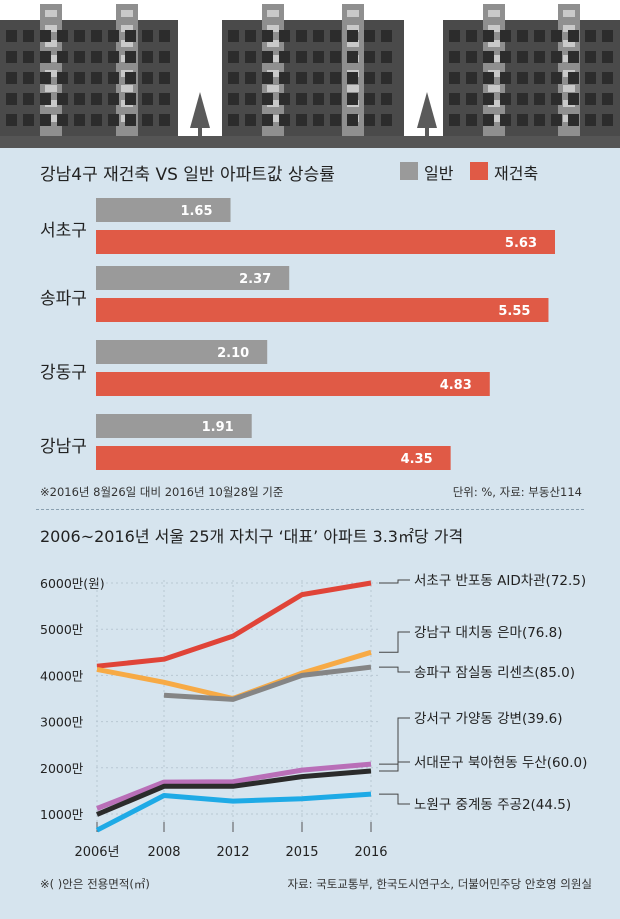 This screenshot has height=919, width=620. I want to click on bar-chart-footnote: ※2016년 8월26일 대비 2016년 10월28일 기준, so click(162, 492).